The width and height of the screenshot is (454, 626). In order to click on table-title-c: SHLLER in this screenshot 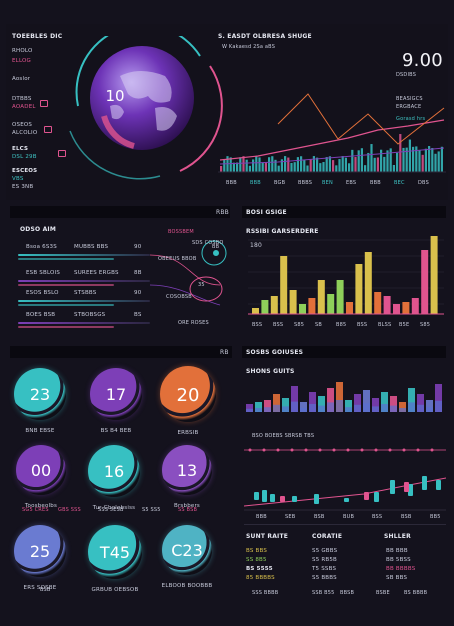, I will do `click(397, 536)`.